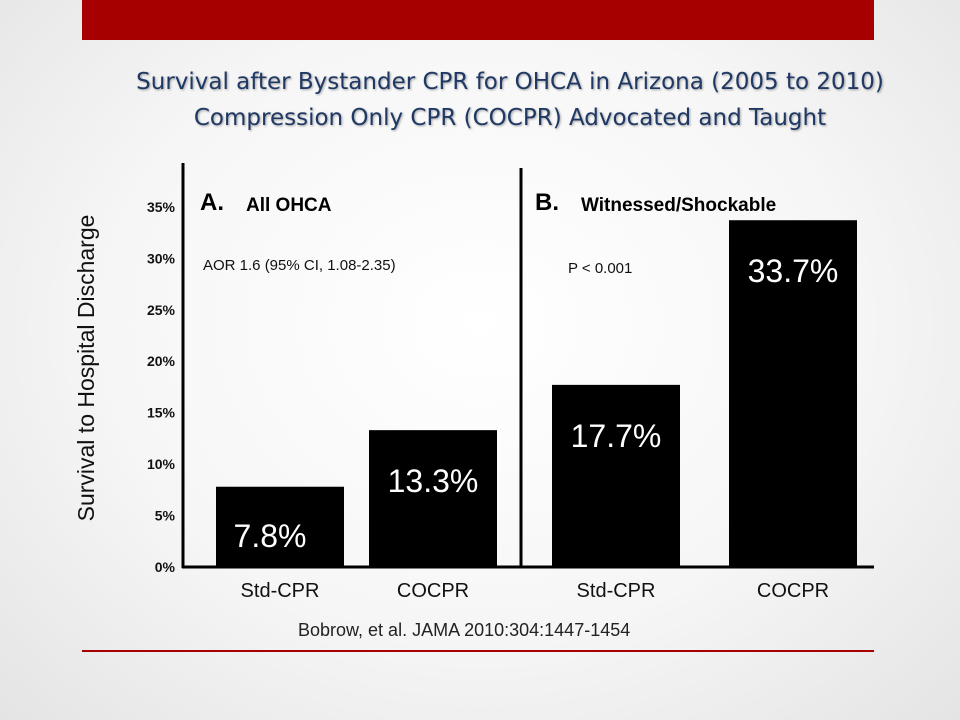 The image size is (960, 720). I want to click on panel-heading: Witnessed/Shockable, so click(678, 205).